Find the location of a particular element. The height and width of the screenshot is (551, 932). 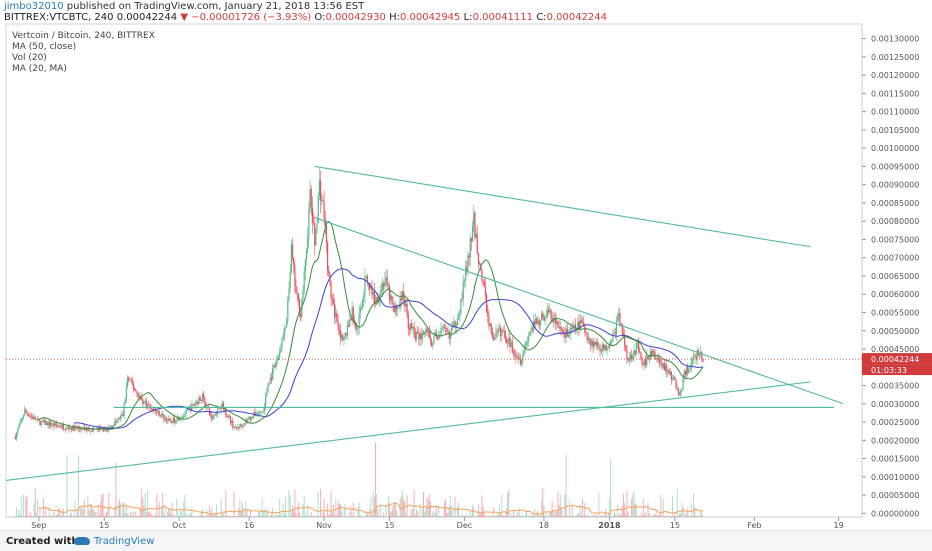

open-value: 0.00042930 is located at coordinates (355, 17).